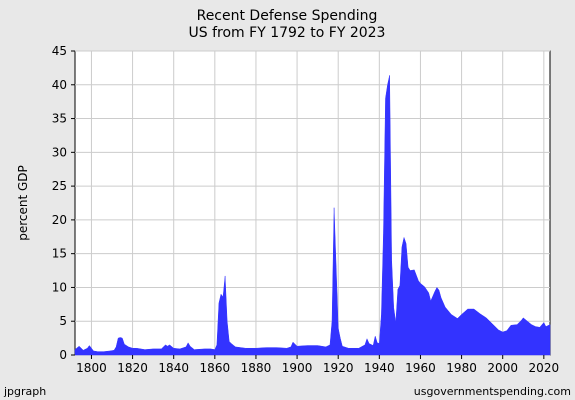 The image size is (575, 400). What do you see at coordinates (59, 51) in the screenshot?
I see `y-tick-label: 45` at bounding box center [59, 51].